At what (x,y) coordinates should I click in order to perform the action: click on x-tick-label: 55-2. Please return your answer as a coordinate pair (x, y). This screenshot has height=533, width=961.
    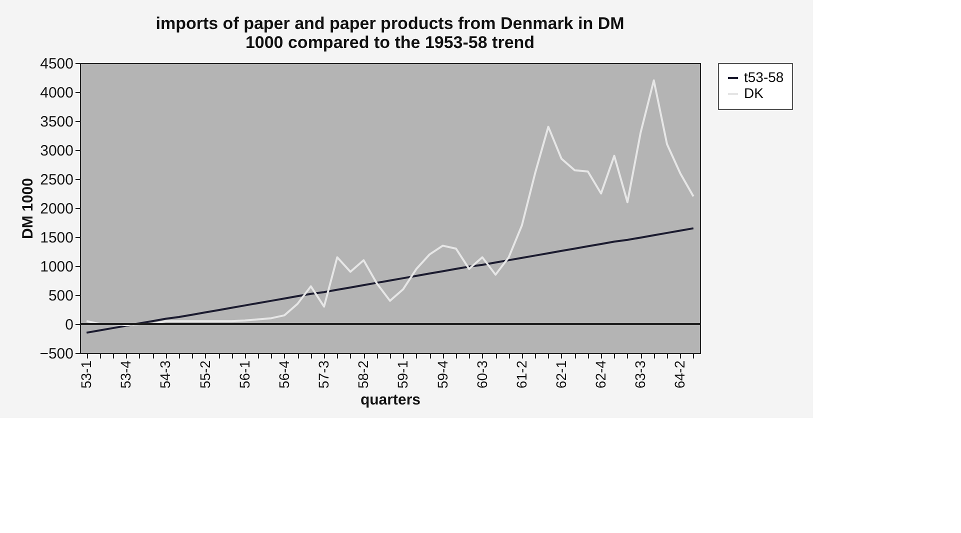
    Looking at the image, I should click on (204, 374).